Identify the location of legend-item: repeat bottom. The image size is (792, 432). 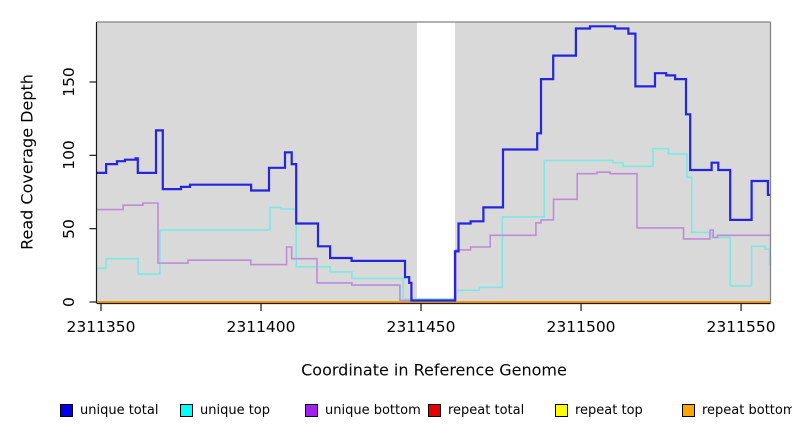
(737, 410).